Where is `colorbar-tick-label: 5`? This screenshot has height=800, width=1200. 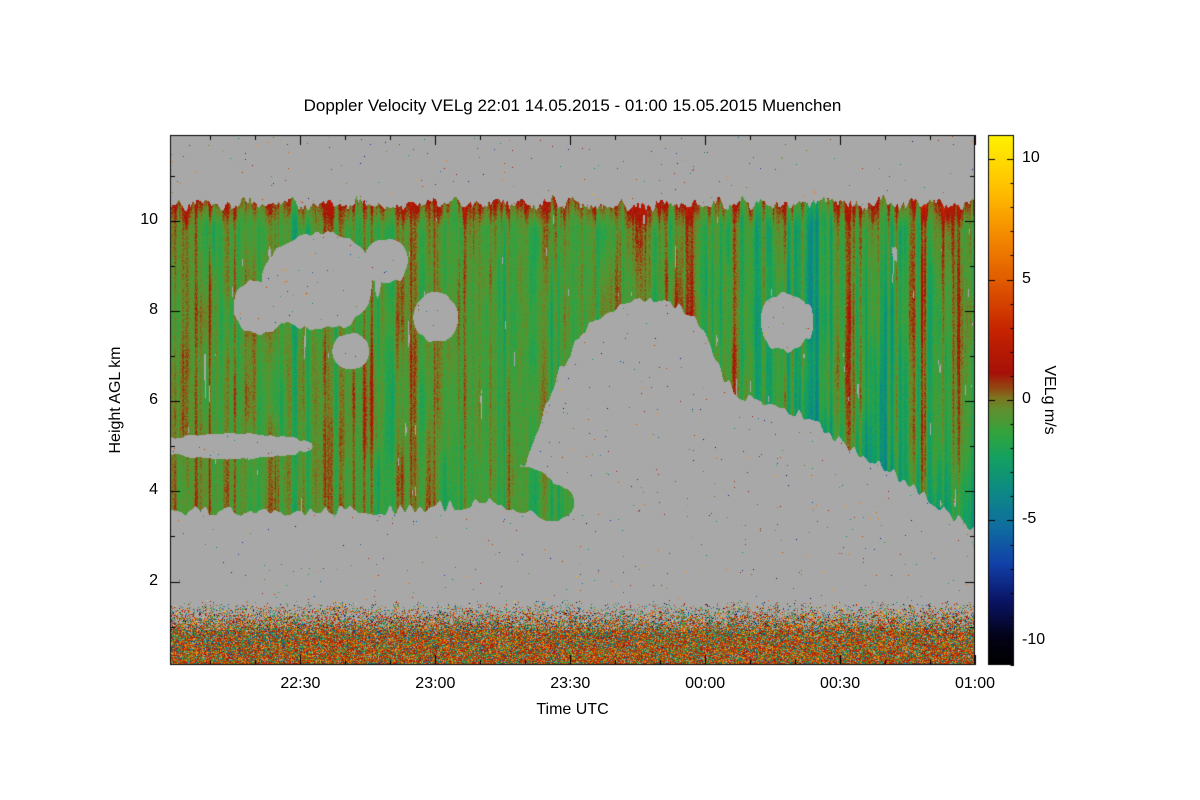 colorbar-tick-label: 5 is located at coordinates (1026, 278).